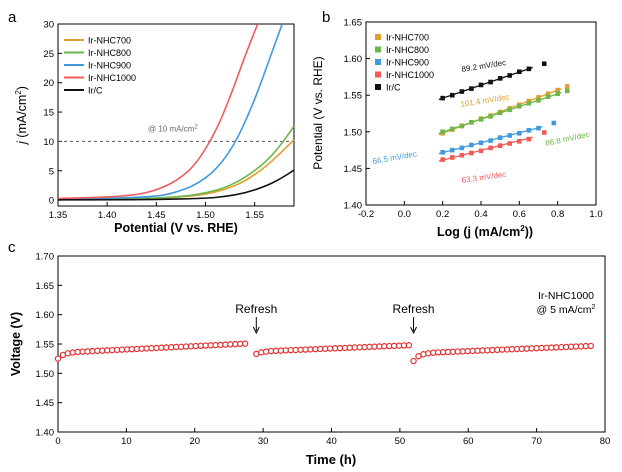  I want to click on legend-label: Ir-NHC900, so click(407, 63).